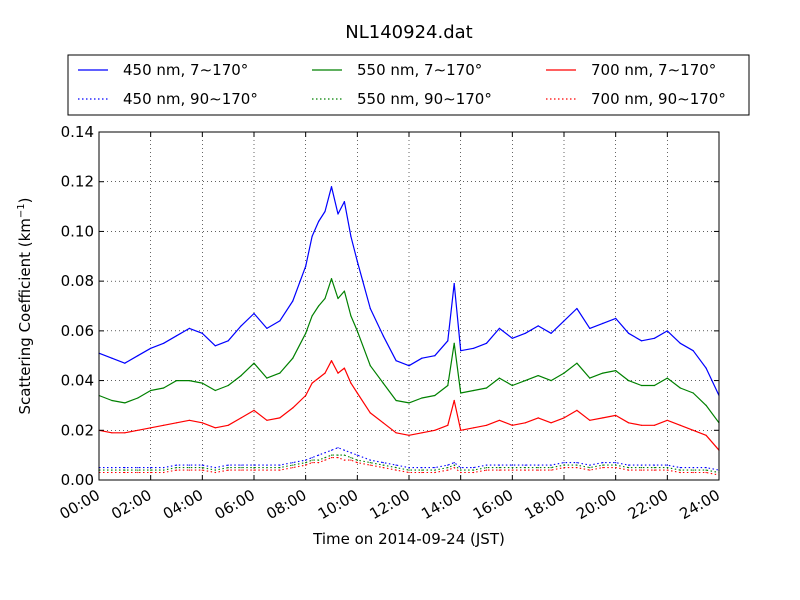 This screenshot has width=800, height=600. What do you see at coordinates (77, 331) in the screenshot?
I see `y-tick-label: 0.06` at bounding box center [77, 331].